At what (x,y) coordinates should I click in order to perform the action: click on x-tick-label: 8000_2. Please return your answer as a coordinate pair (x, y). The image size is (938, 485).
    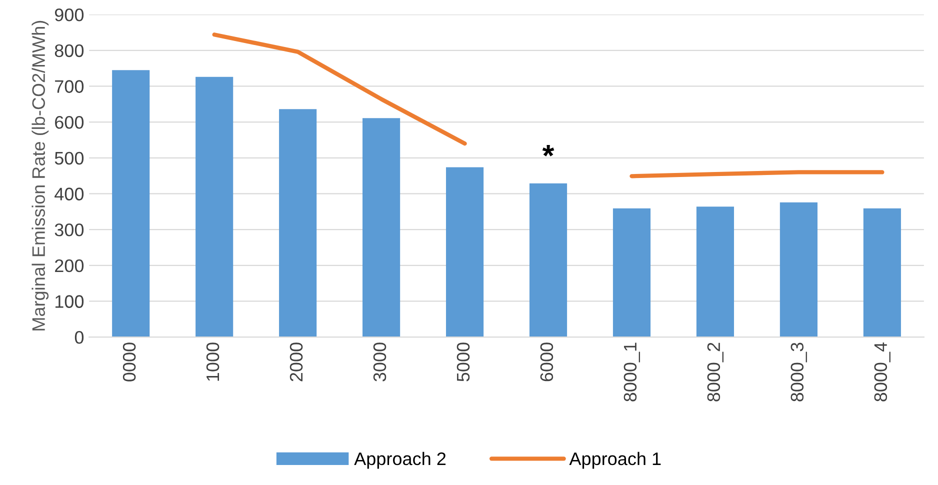
    Looking at the image, I should click on (715, 372).